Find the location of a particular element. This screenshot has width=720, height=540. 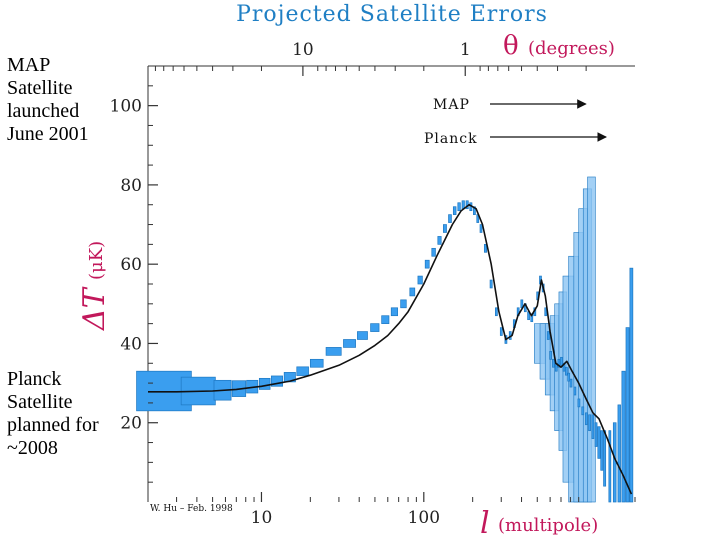

top-axis-symbol: θ is located at coordinates (511, 46).